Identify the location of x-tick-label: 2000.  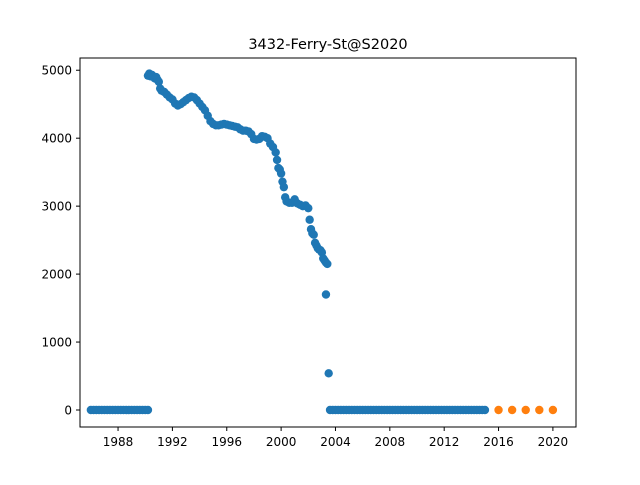
(281, 442).